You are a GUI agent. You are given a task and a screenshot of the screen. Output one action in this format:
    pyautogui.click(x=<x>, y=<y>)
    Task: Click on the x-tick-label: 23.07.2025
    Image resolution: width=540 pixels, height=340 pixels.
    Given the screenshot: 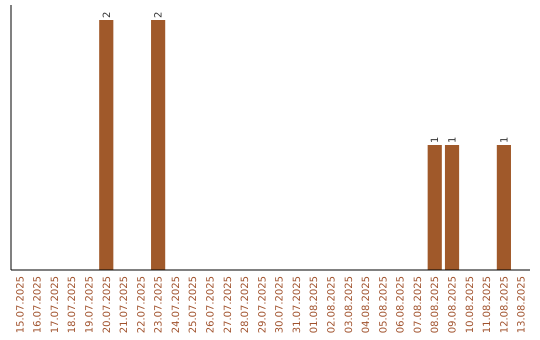 What is the action you would take?
    pyautogui.click(x=159, y=305)
    